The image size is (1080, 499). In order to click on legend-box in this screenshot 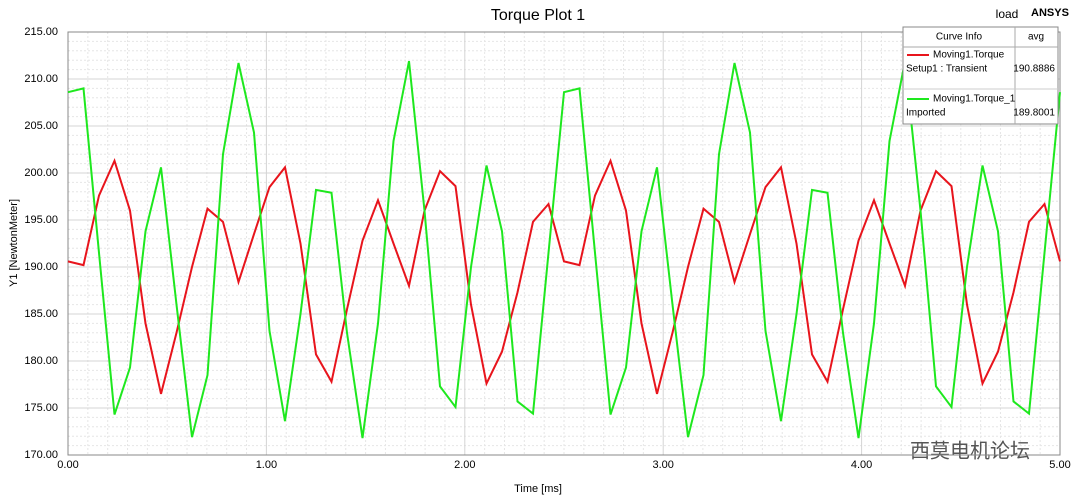, I will do `click(980, 75)`.